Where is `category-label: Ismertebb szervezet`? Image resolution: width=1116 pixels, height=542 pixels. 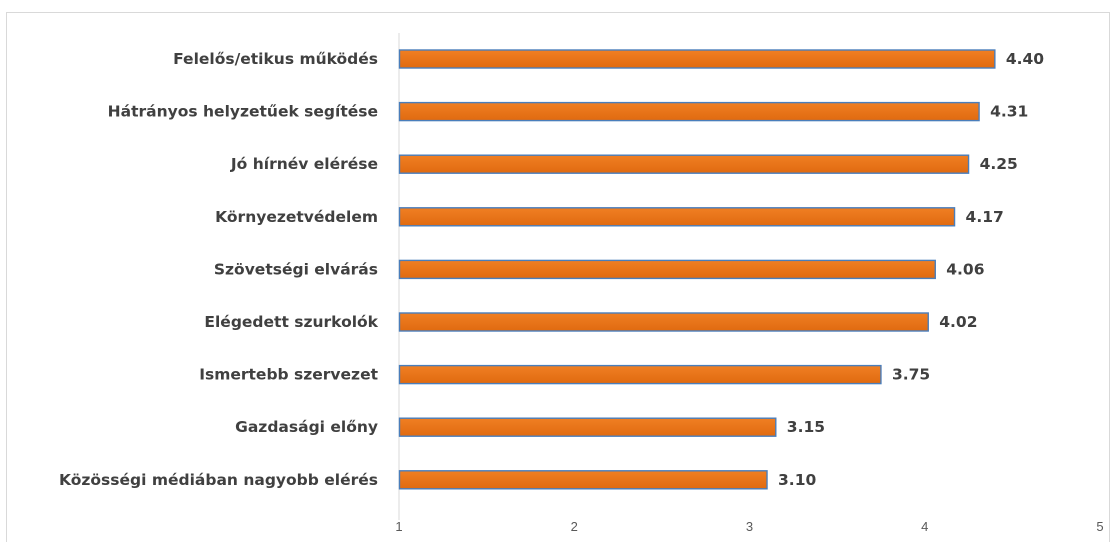
category-label: Ismertebb szervezet is located at coordinates (288, 375).